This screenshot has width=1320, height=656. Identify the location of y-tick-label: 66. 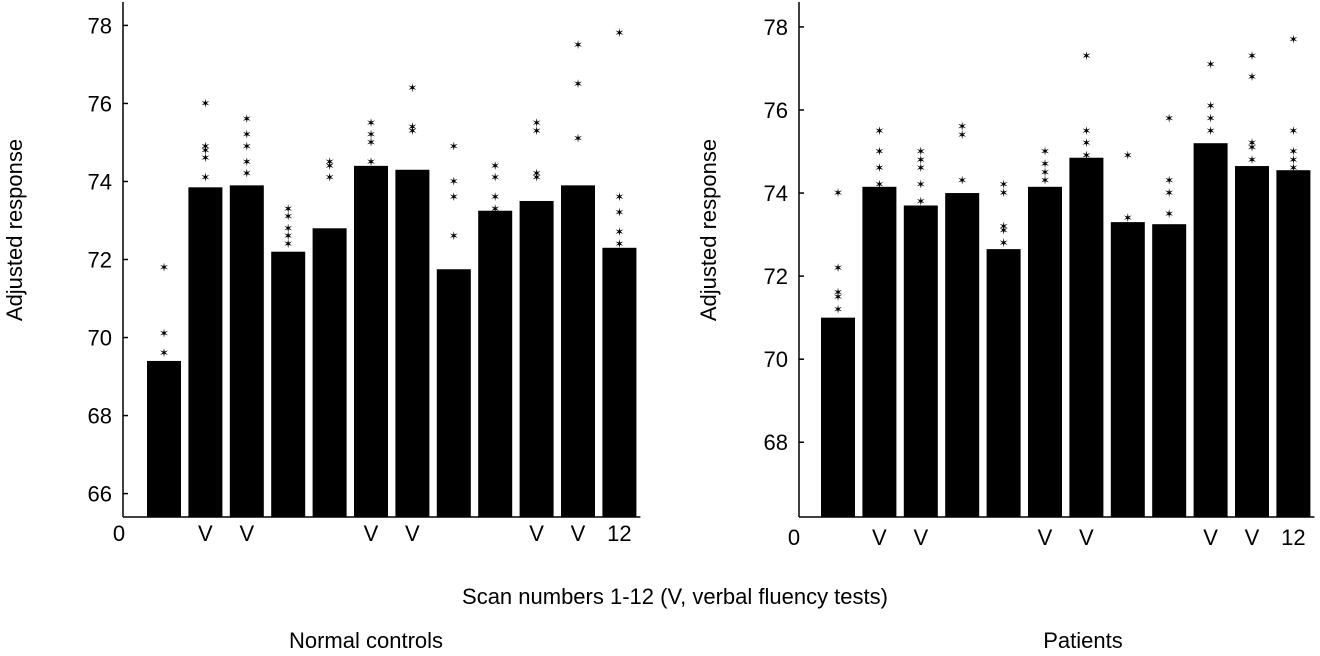
(100, 494).